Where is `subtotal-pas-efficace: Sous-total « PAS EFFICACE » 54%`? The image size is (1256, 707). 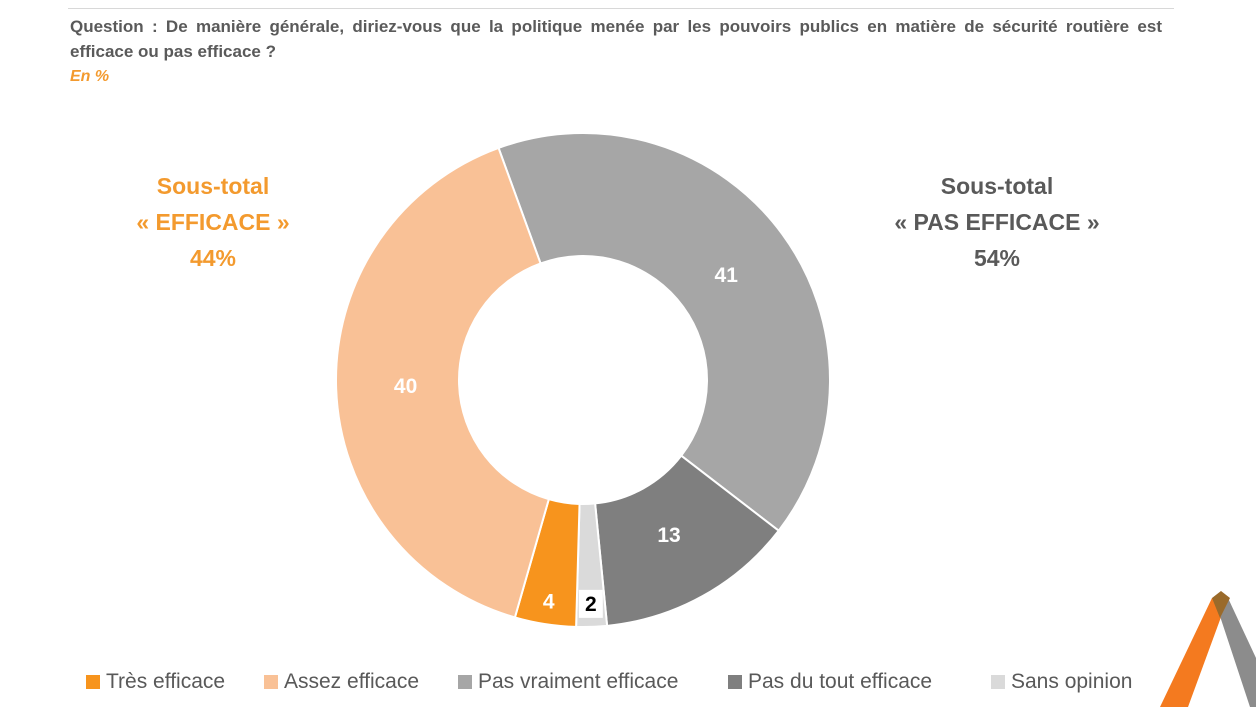
subtotal-pas-efficace: Sous-total « PAS EFFICACE » 54% is located at coordinates (997, 222).